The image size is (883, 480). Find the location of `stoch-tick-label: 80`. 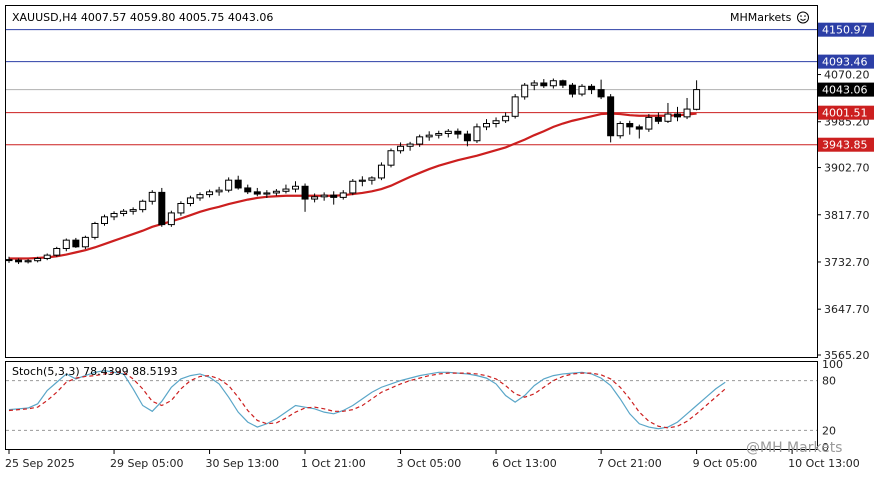

stoch-tick-label: 80 is located at coordinates (829, 381).